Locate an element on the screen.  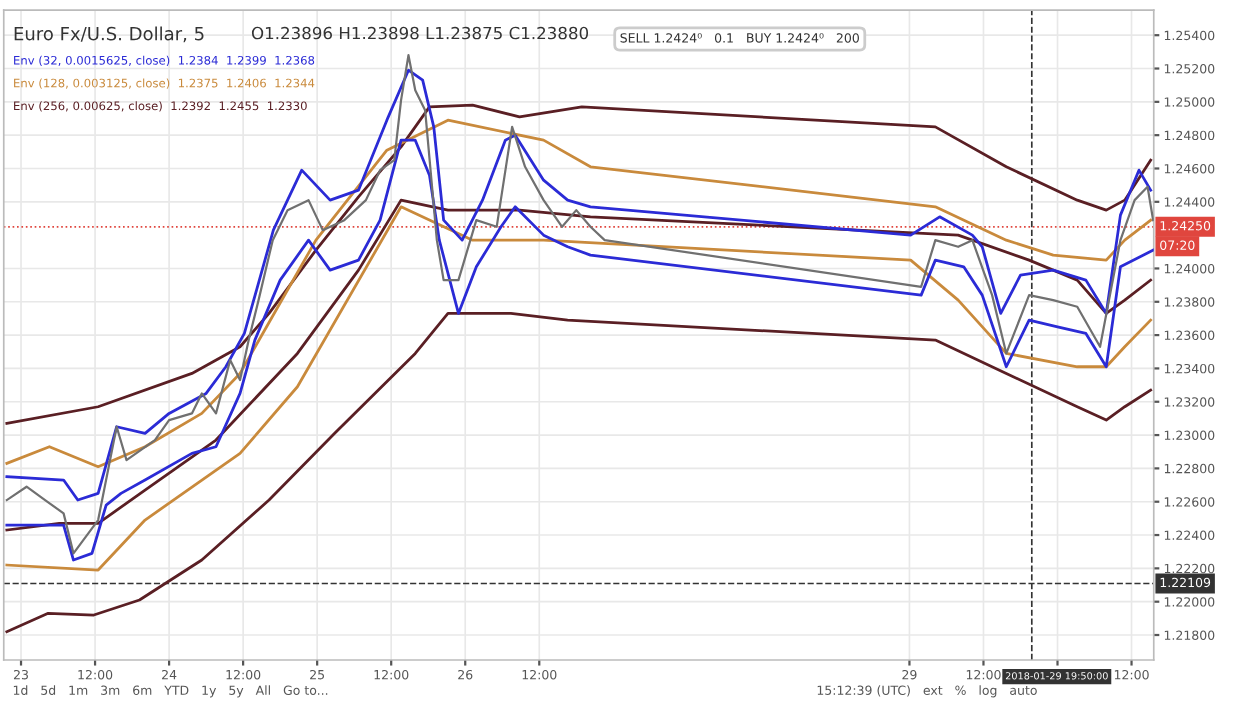
annotation: O1.23896 H1.23898 L1.23875 C1.23880 is located at coordinates (420, 33).